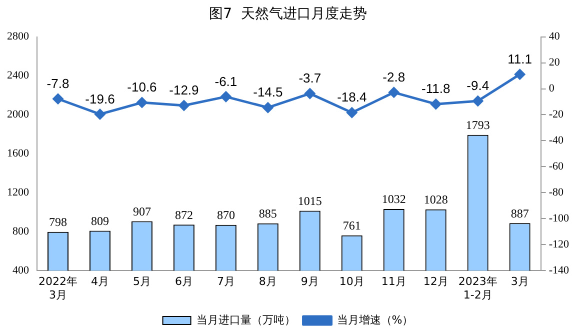 The width and height of the screenshot is (578, 336). I want to click on y-tick-label: 800, so click(21, 232).